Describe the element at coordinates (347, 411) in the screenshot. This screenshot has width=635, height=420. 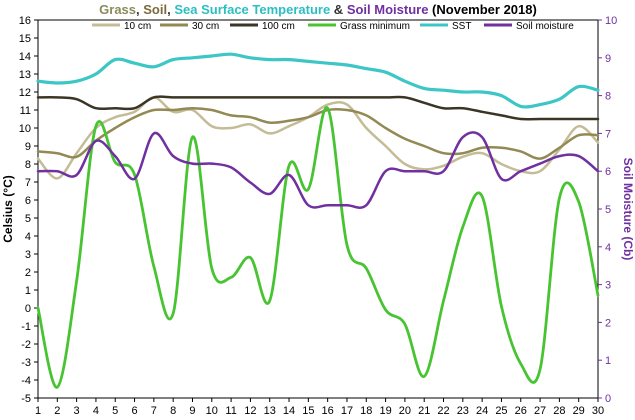
I see `x-tick-label: 17` at that location.